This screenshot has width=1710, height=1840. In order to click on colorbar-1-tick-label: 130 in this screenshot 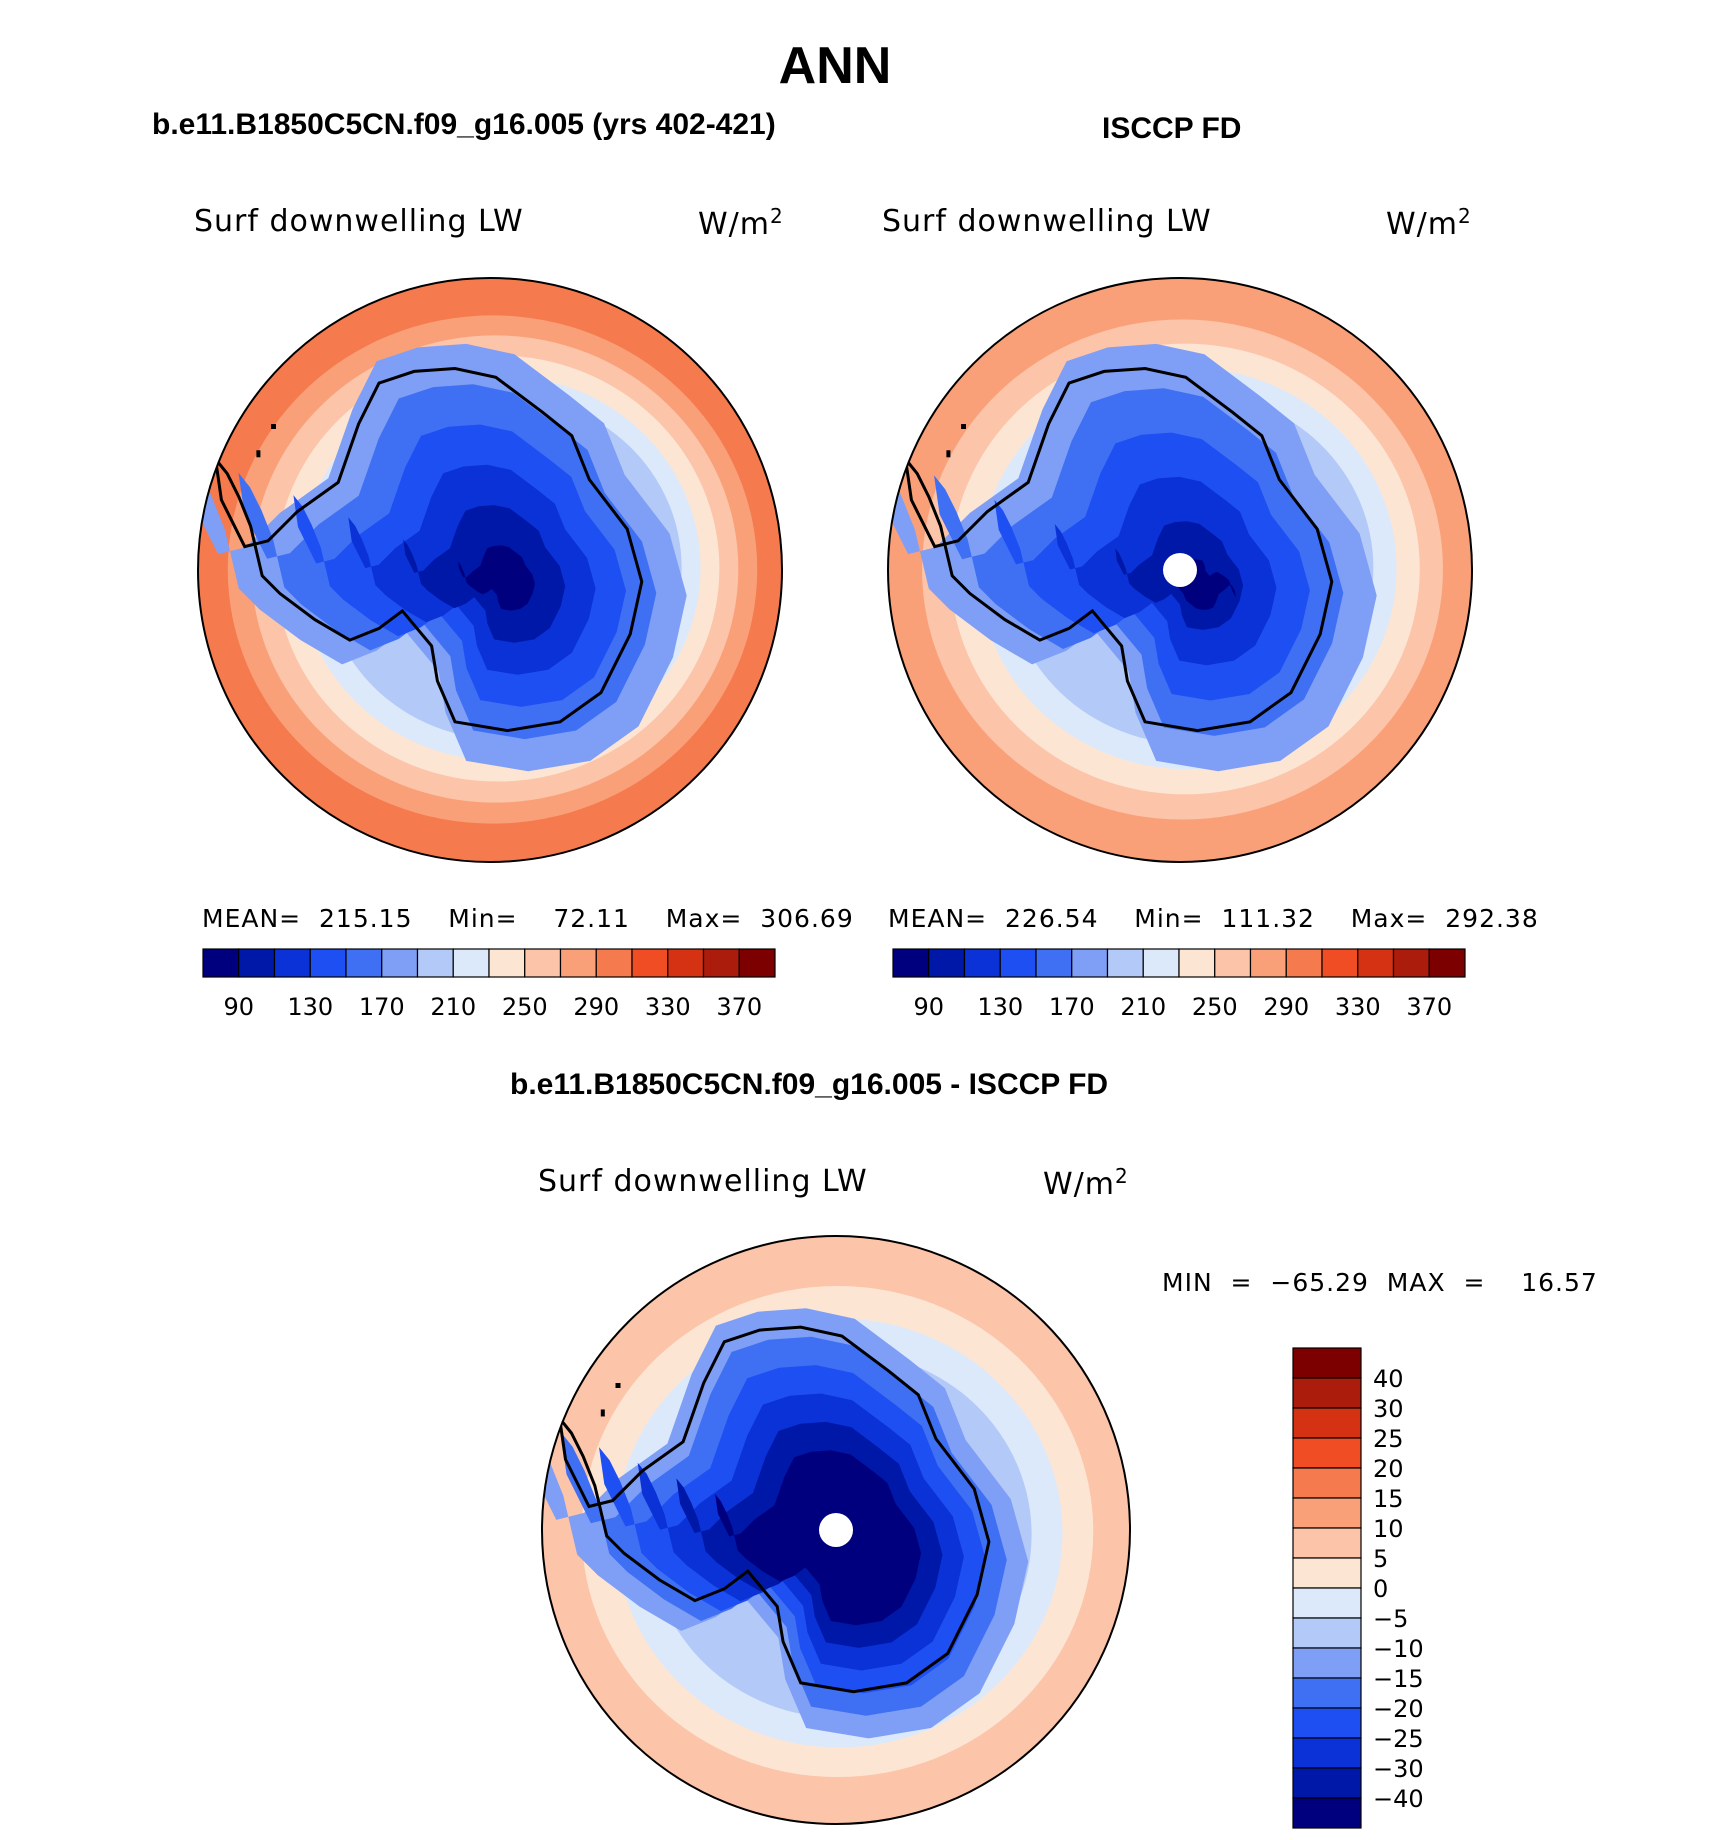, I will do `click(310, 1007)`.